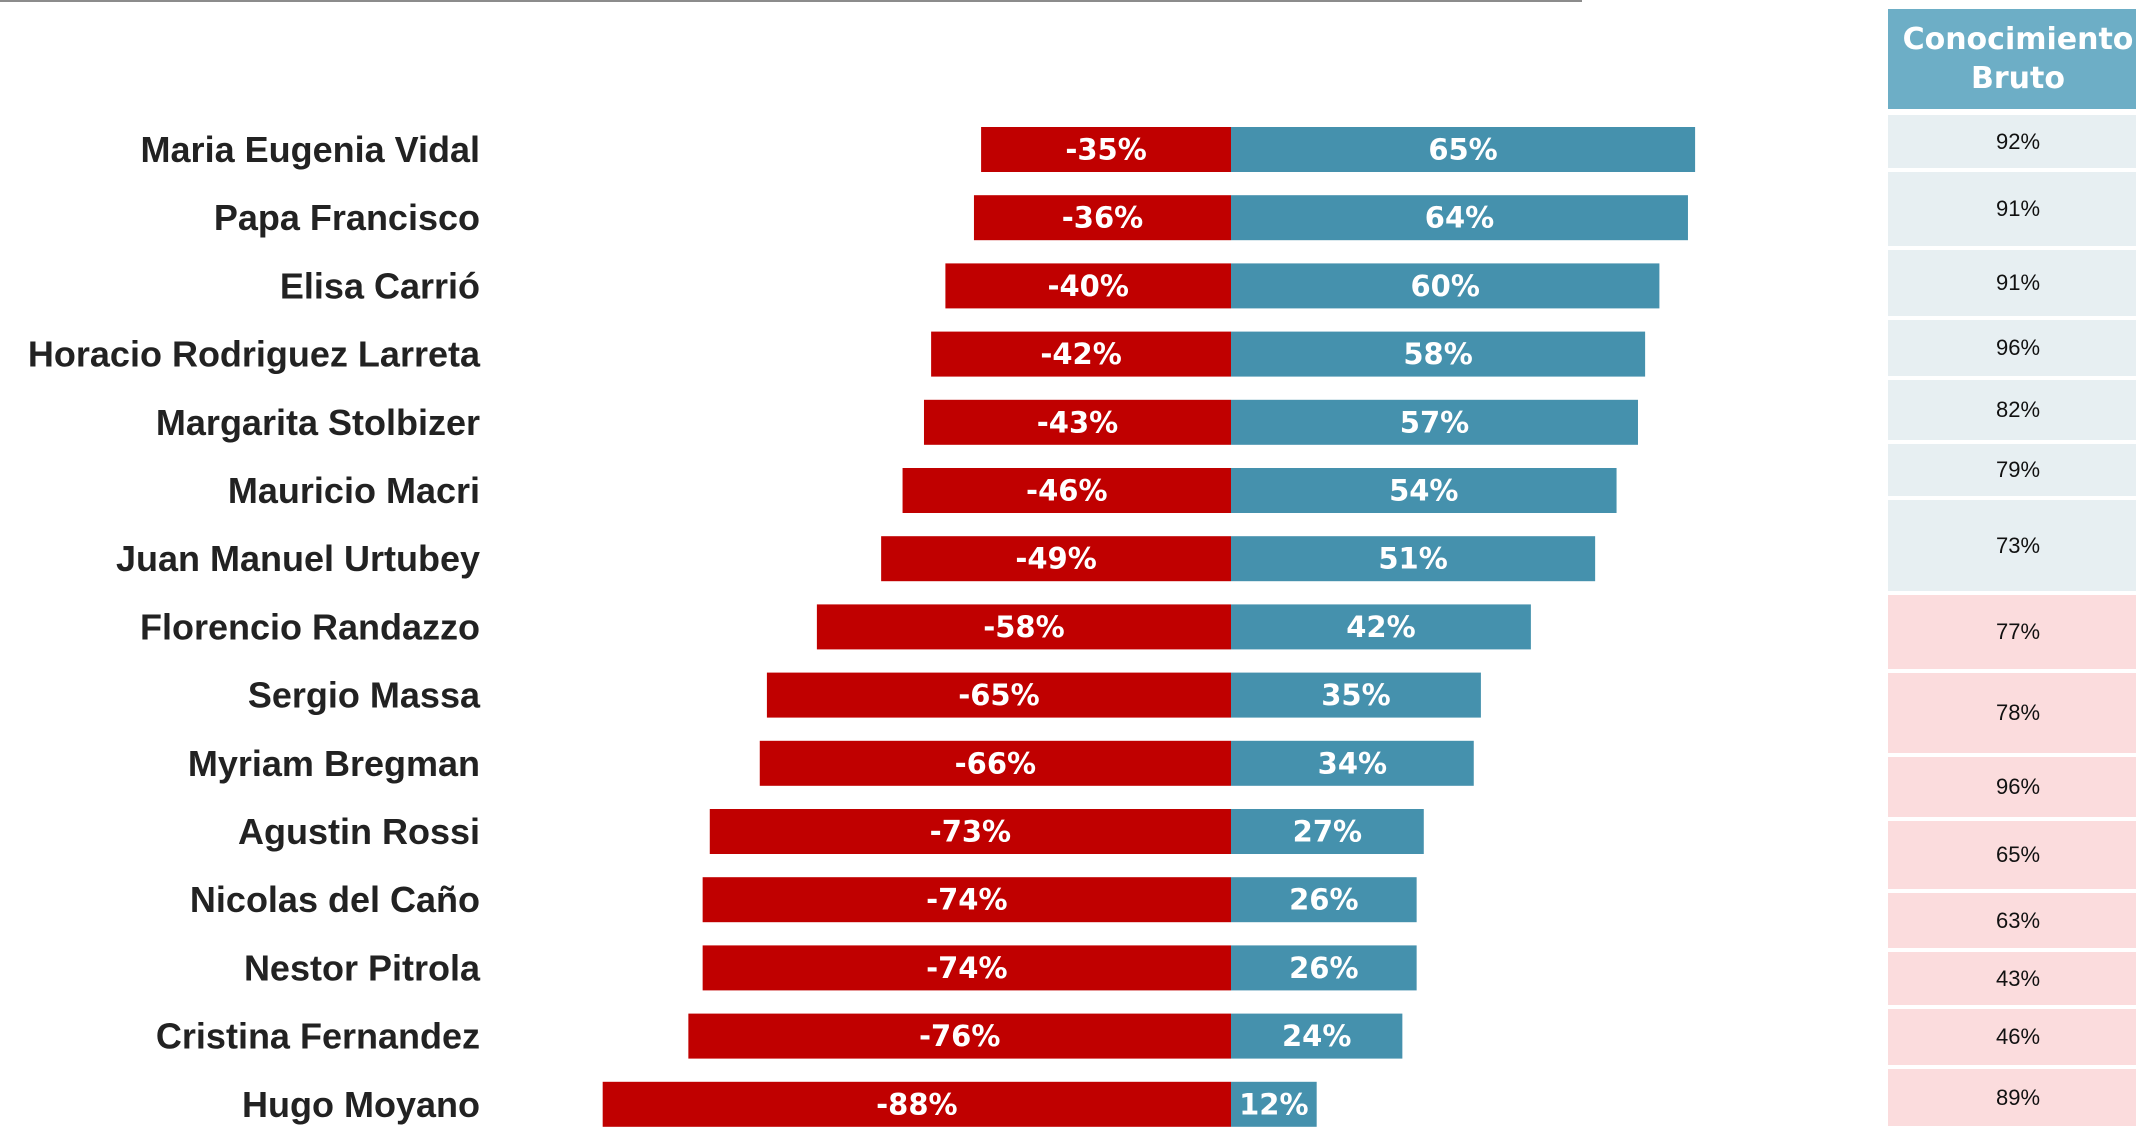 The height and width of the screenshot is (1130, 2136). I want to click on positive-bar-label: 27%, so click(1327, 832).